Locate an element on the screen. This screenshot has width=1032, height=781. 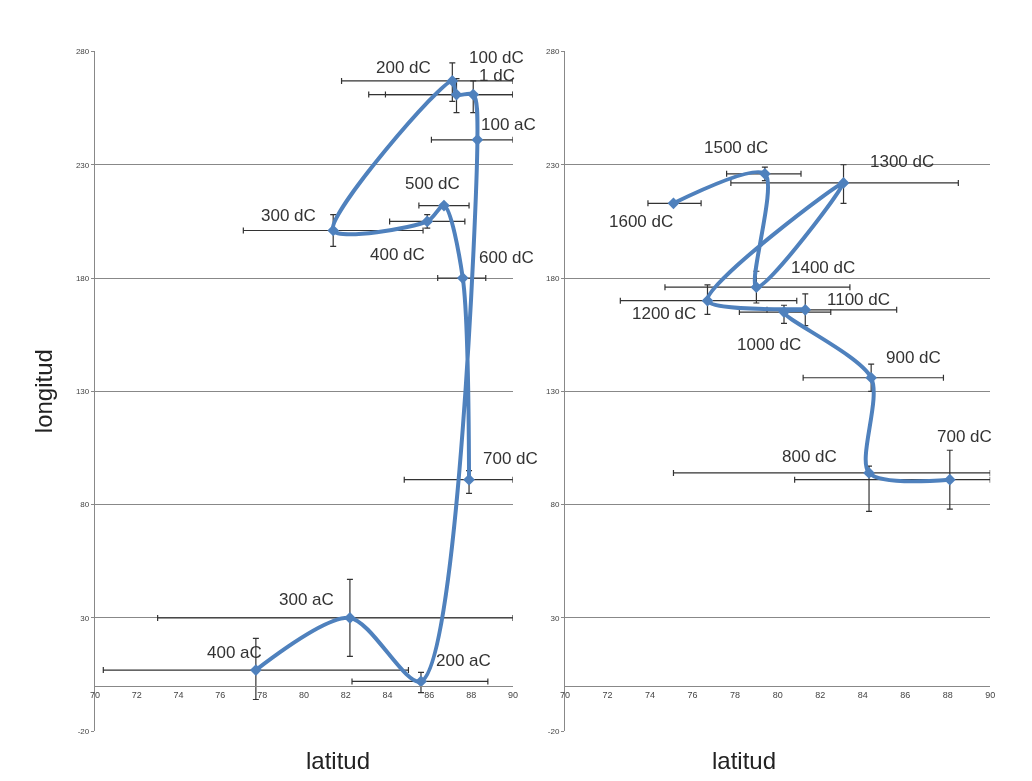
annotation: 100 dC is located at coordinates (496, 57).